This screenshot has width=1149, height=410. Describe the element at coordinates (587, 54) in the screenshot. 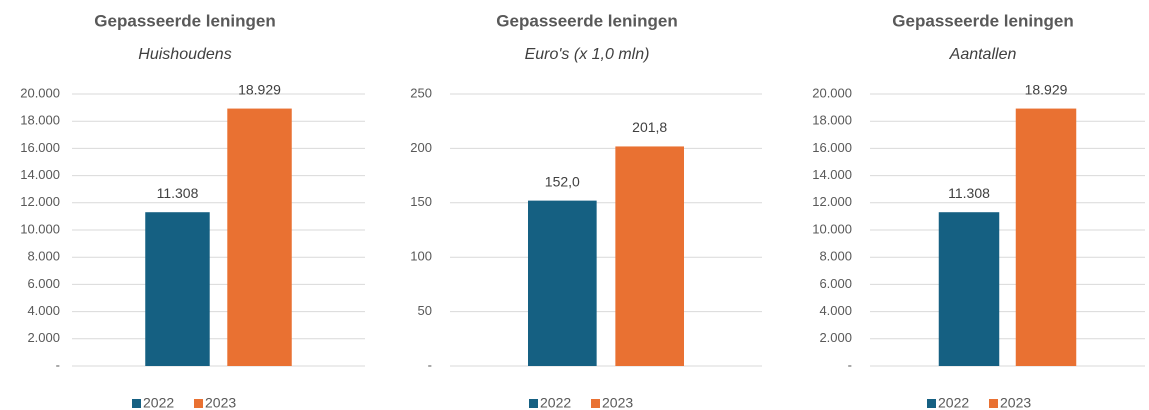

I see `chart-subtitle: Euro's (x 1,0 mln)` at that location.